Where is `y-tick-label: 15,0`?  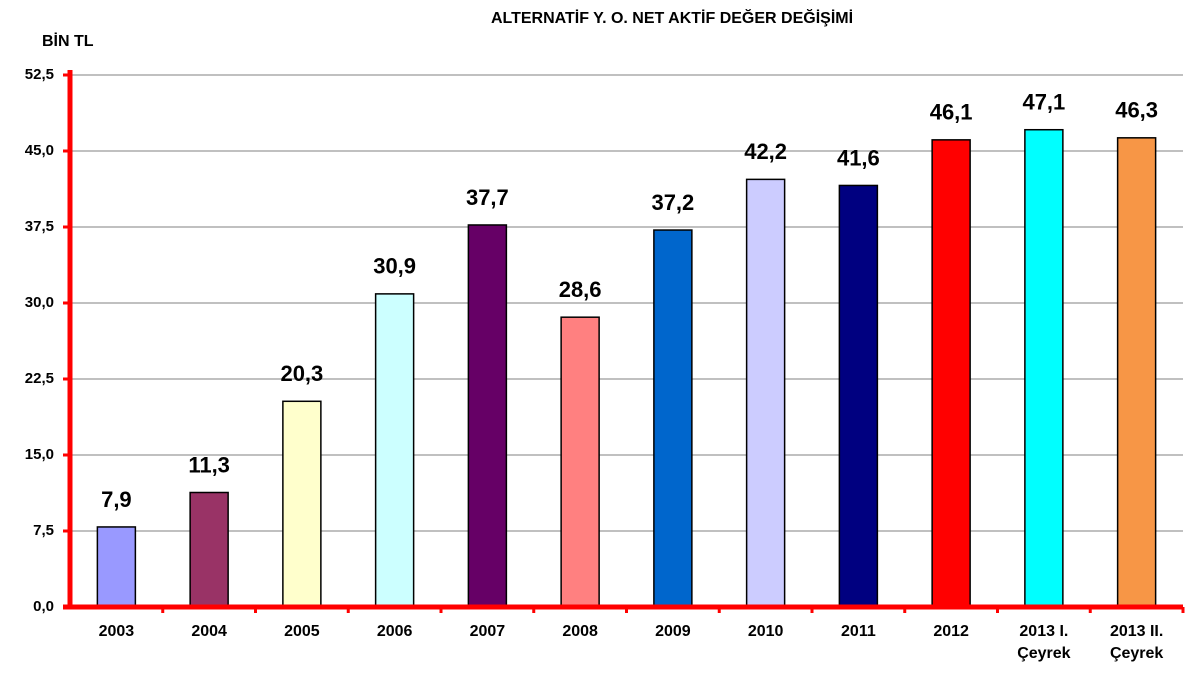 y-tick-label: 15,0 is located at coordinates (39, 454).